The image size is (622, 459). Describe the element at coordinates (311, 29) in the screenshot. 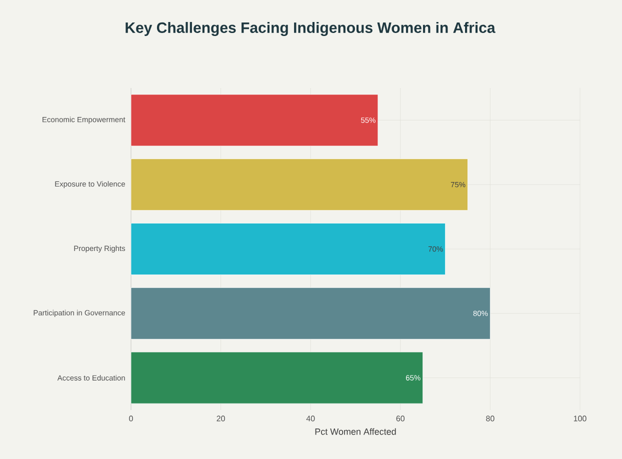

I see `chart-title: Key Challenges Facing Indigenous Women in Africa` at that location.